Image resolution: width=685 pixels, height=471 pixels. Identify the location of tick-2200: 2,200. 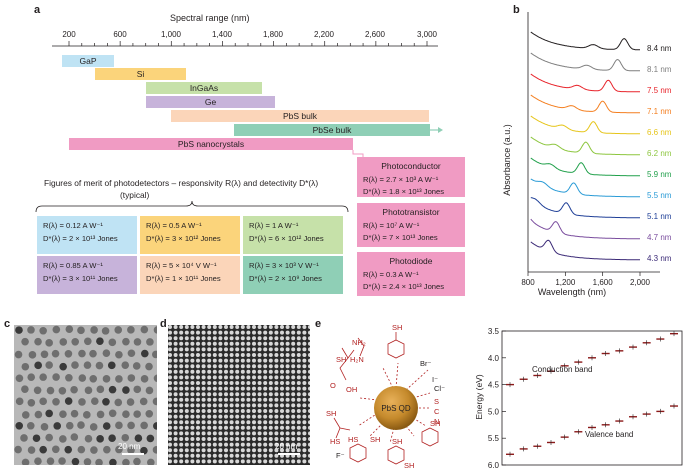
(324, 34).